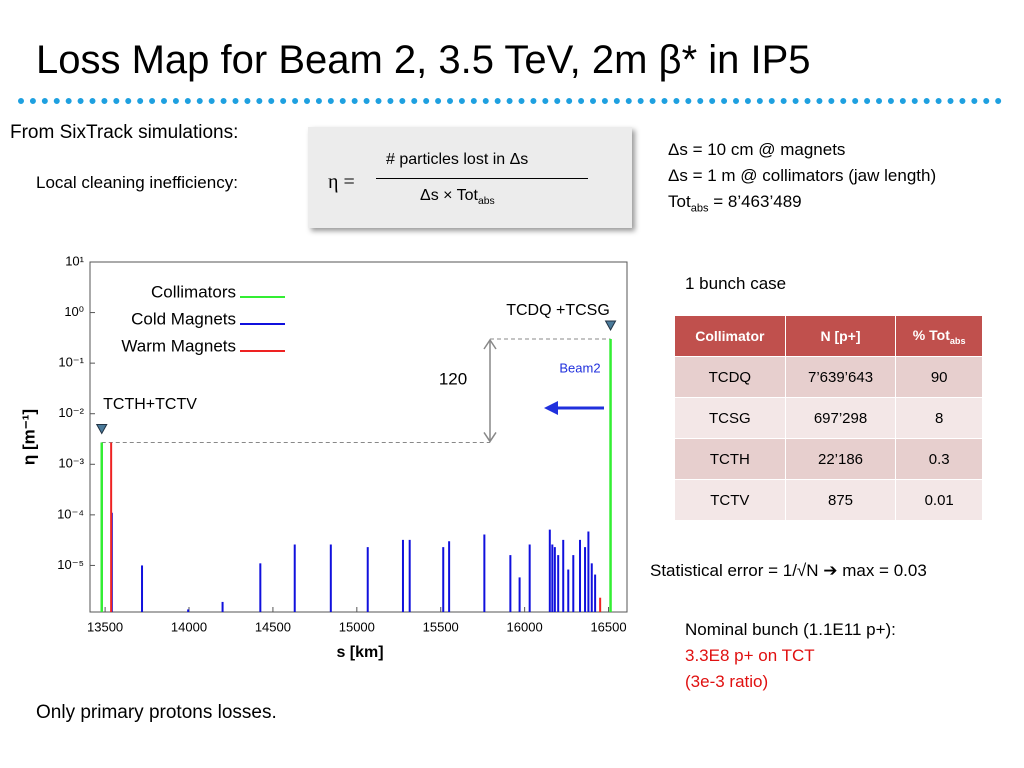  What do you see at coordinates (840, 418) in the screenshot?
I see `table-cell: 697’298` at bounding box center [840, 418].